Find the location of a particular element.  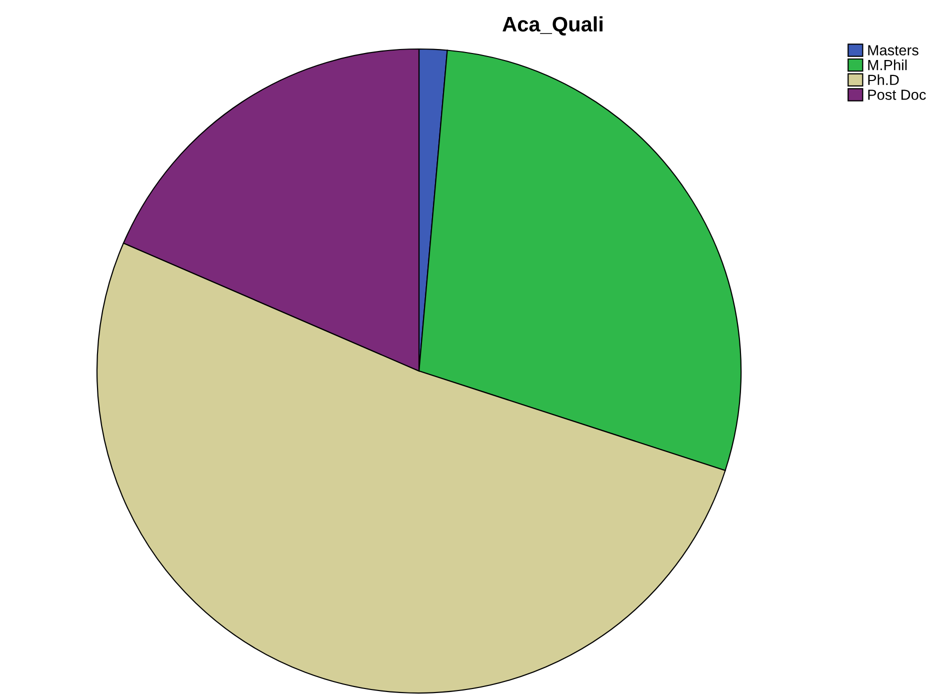

chart-title: Aca_Quali is located at coordinates (552, 26).